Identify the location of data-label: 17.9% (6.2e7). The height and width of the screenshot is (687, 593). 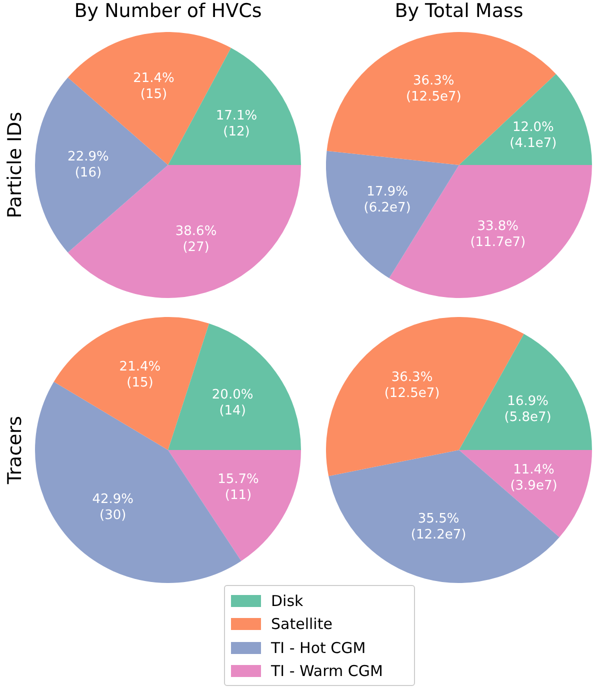
(387, 200).